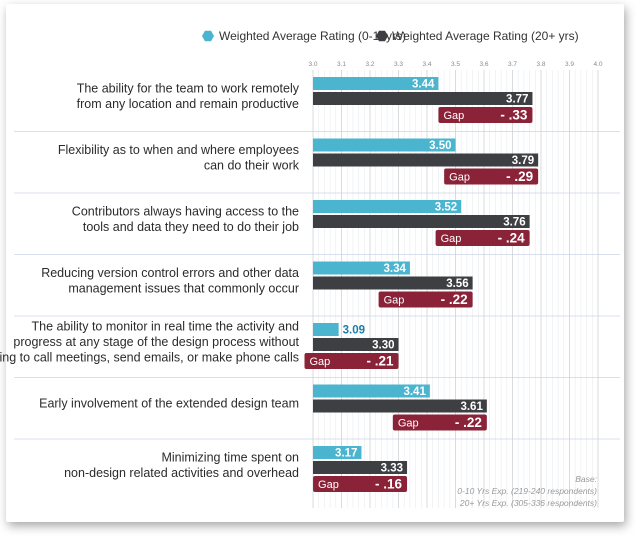 The height and width of the screenshot is (546, 640). I want to click on base-note-line: 0-10 Yrs Exp. (219-240 respondents), so click(527, 491).